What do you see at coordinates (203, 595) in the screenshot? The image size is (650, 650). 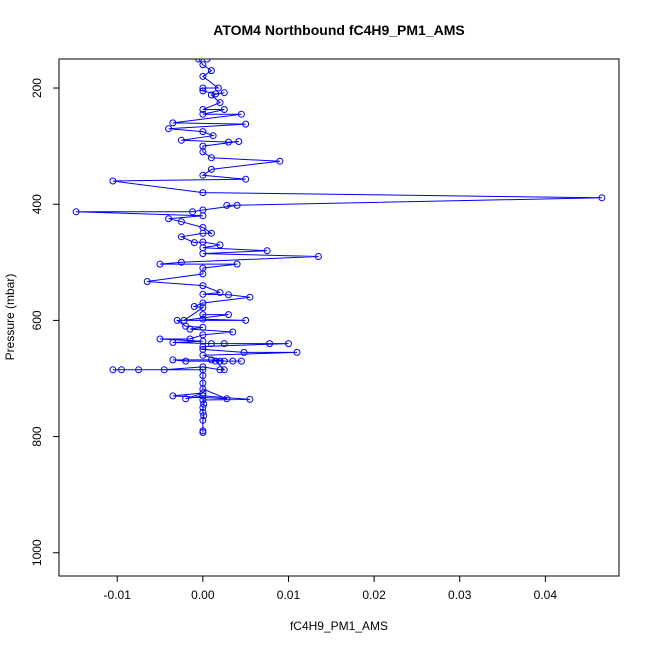 I see `x-tick-label: 0.00` at bounding box center [203, 595].